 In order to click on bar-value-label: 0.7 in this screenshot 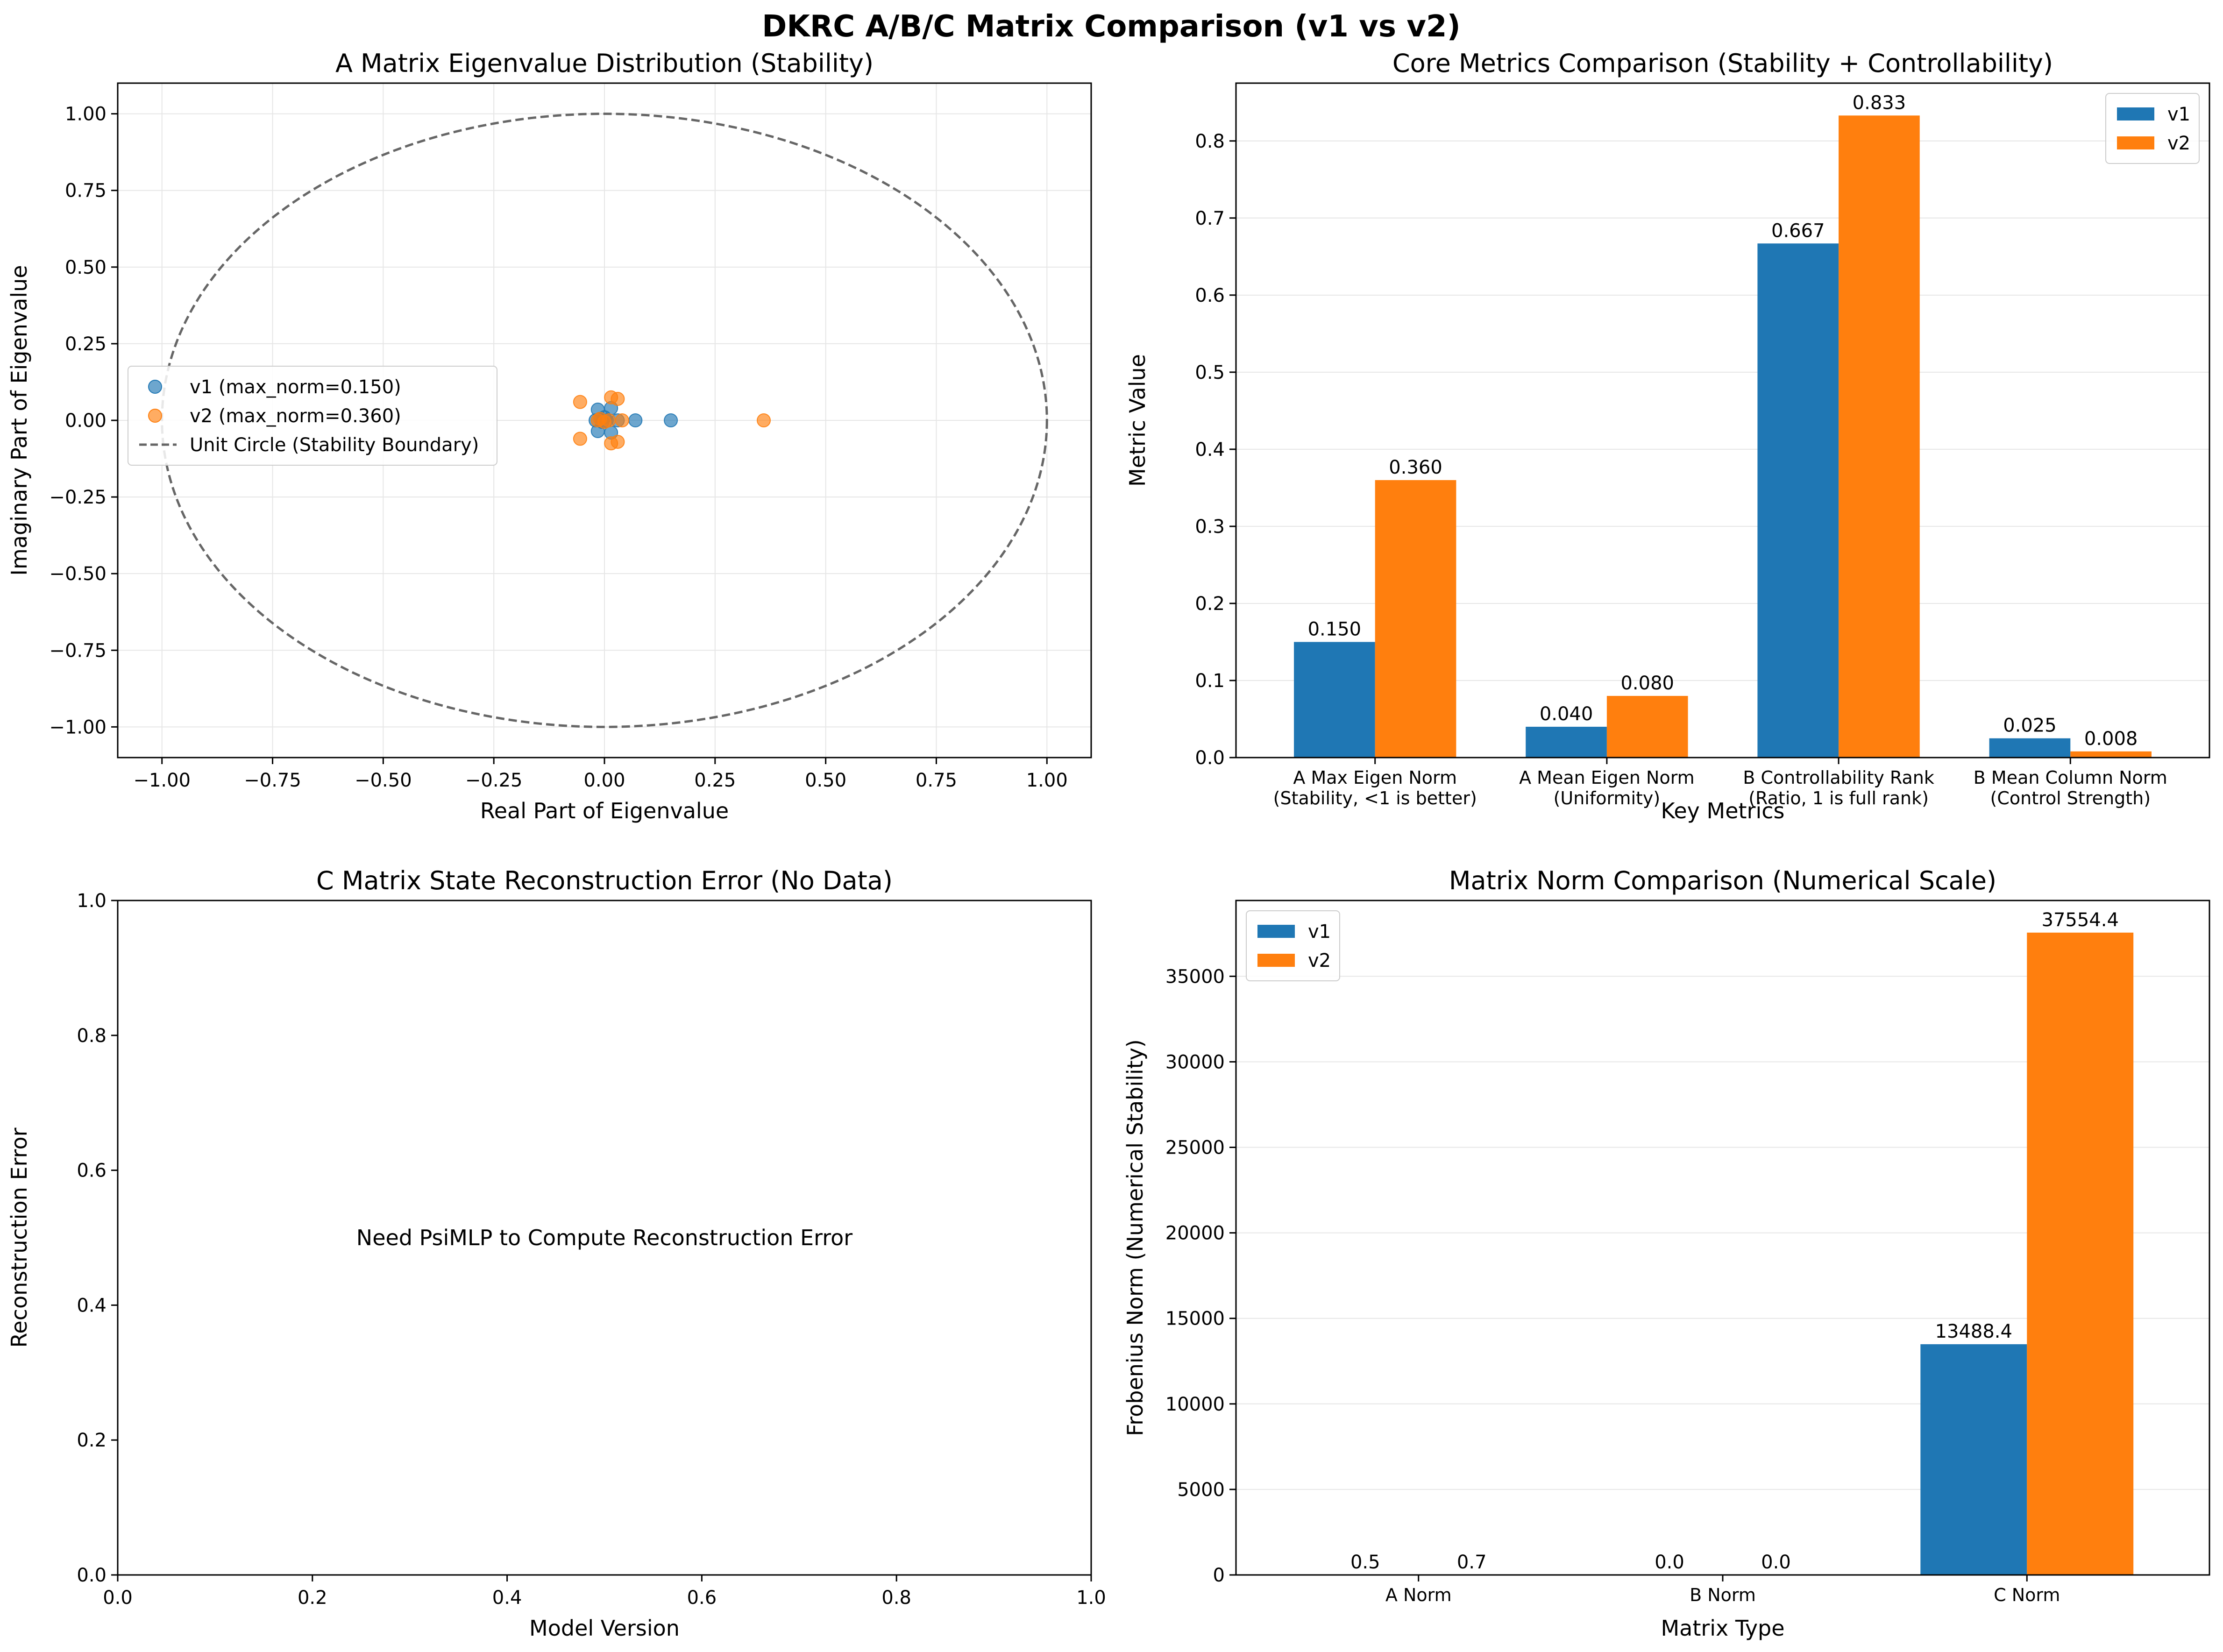, I will do `click(1472, 1562)`.